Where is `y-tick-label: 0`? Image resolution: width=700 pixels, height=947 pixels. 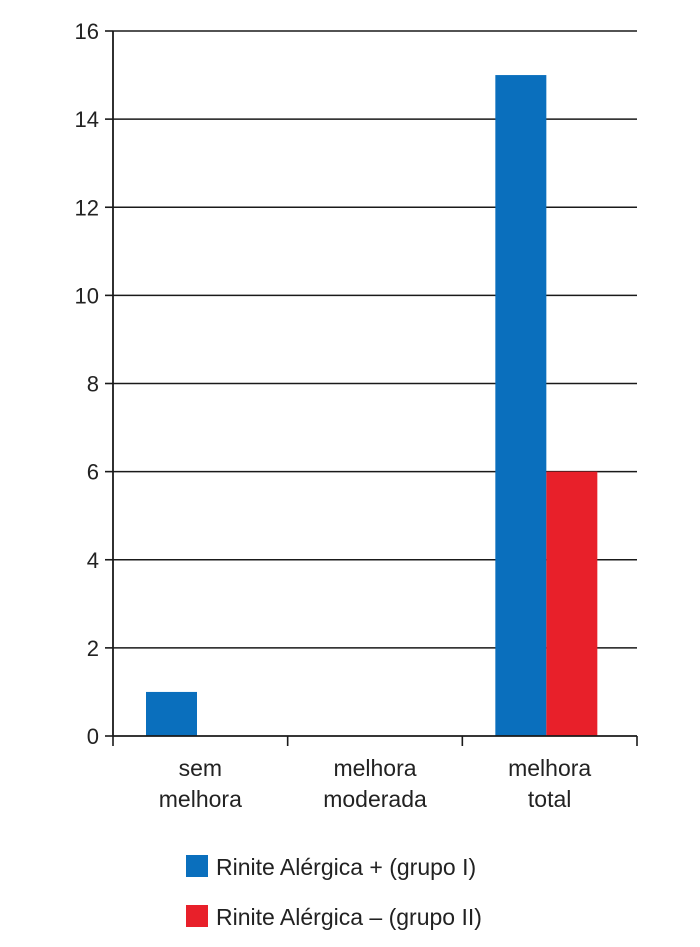
y-tick-label: 0 is located at coordinates (93, 736).